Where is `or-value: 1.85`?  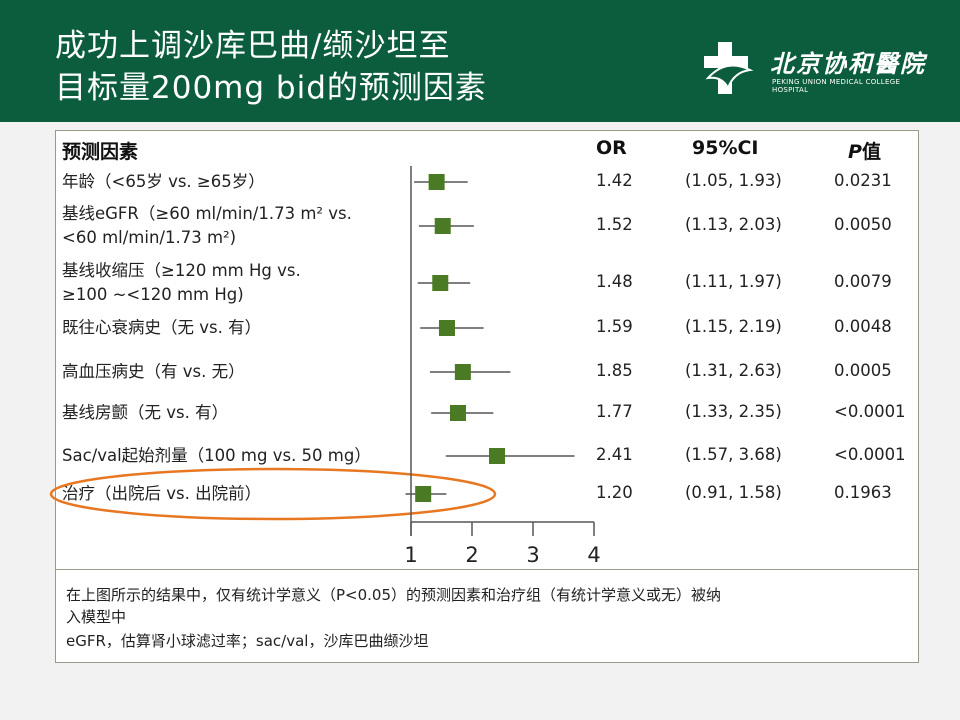
or-value: 1.85 is located at coordinates (614, 370).